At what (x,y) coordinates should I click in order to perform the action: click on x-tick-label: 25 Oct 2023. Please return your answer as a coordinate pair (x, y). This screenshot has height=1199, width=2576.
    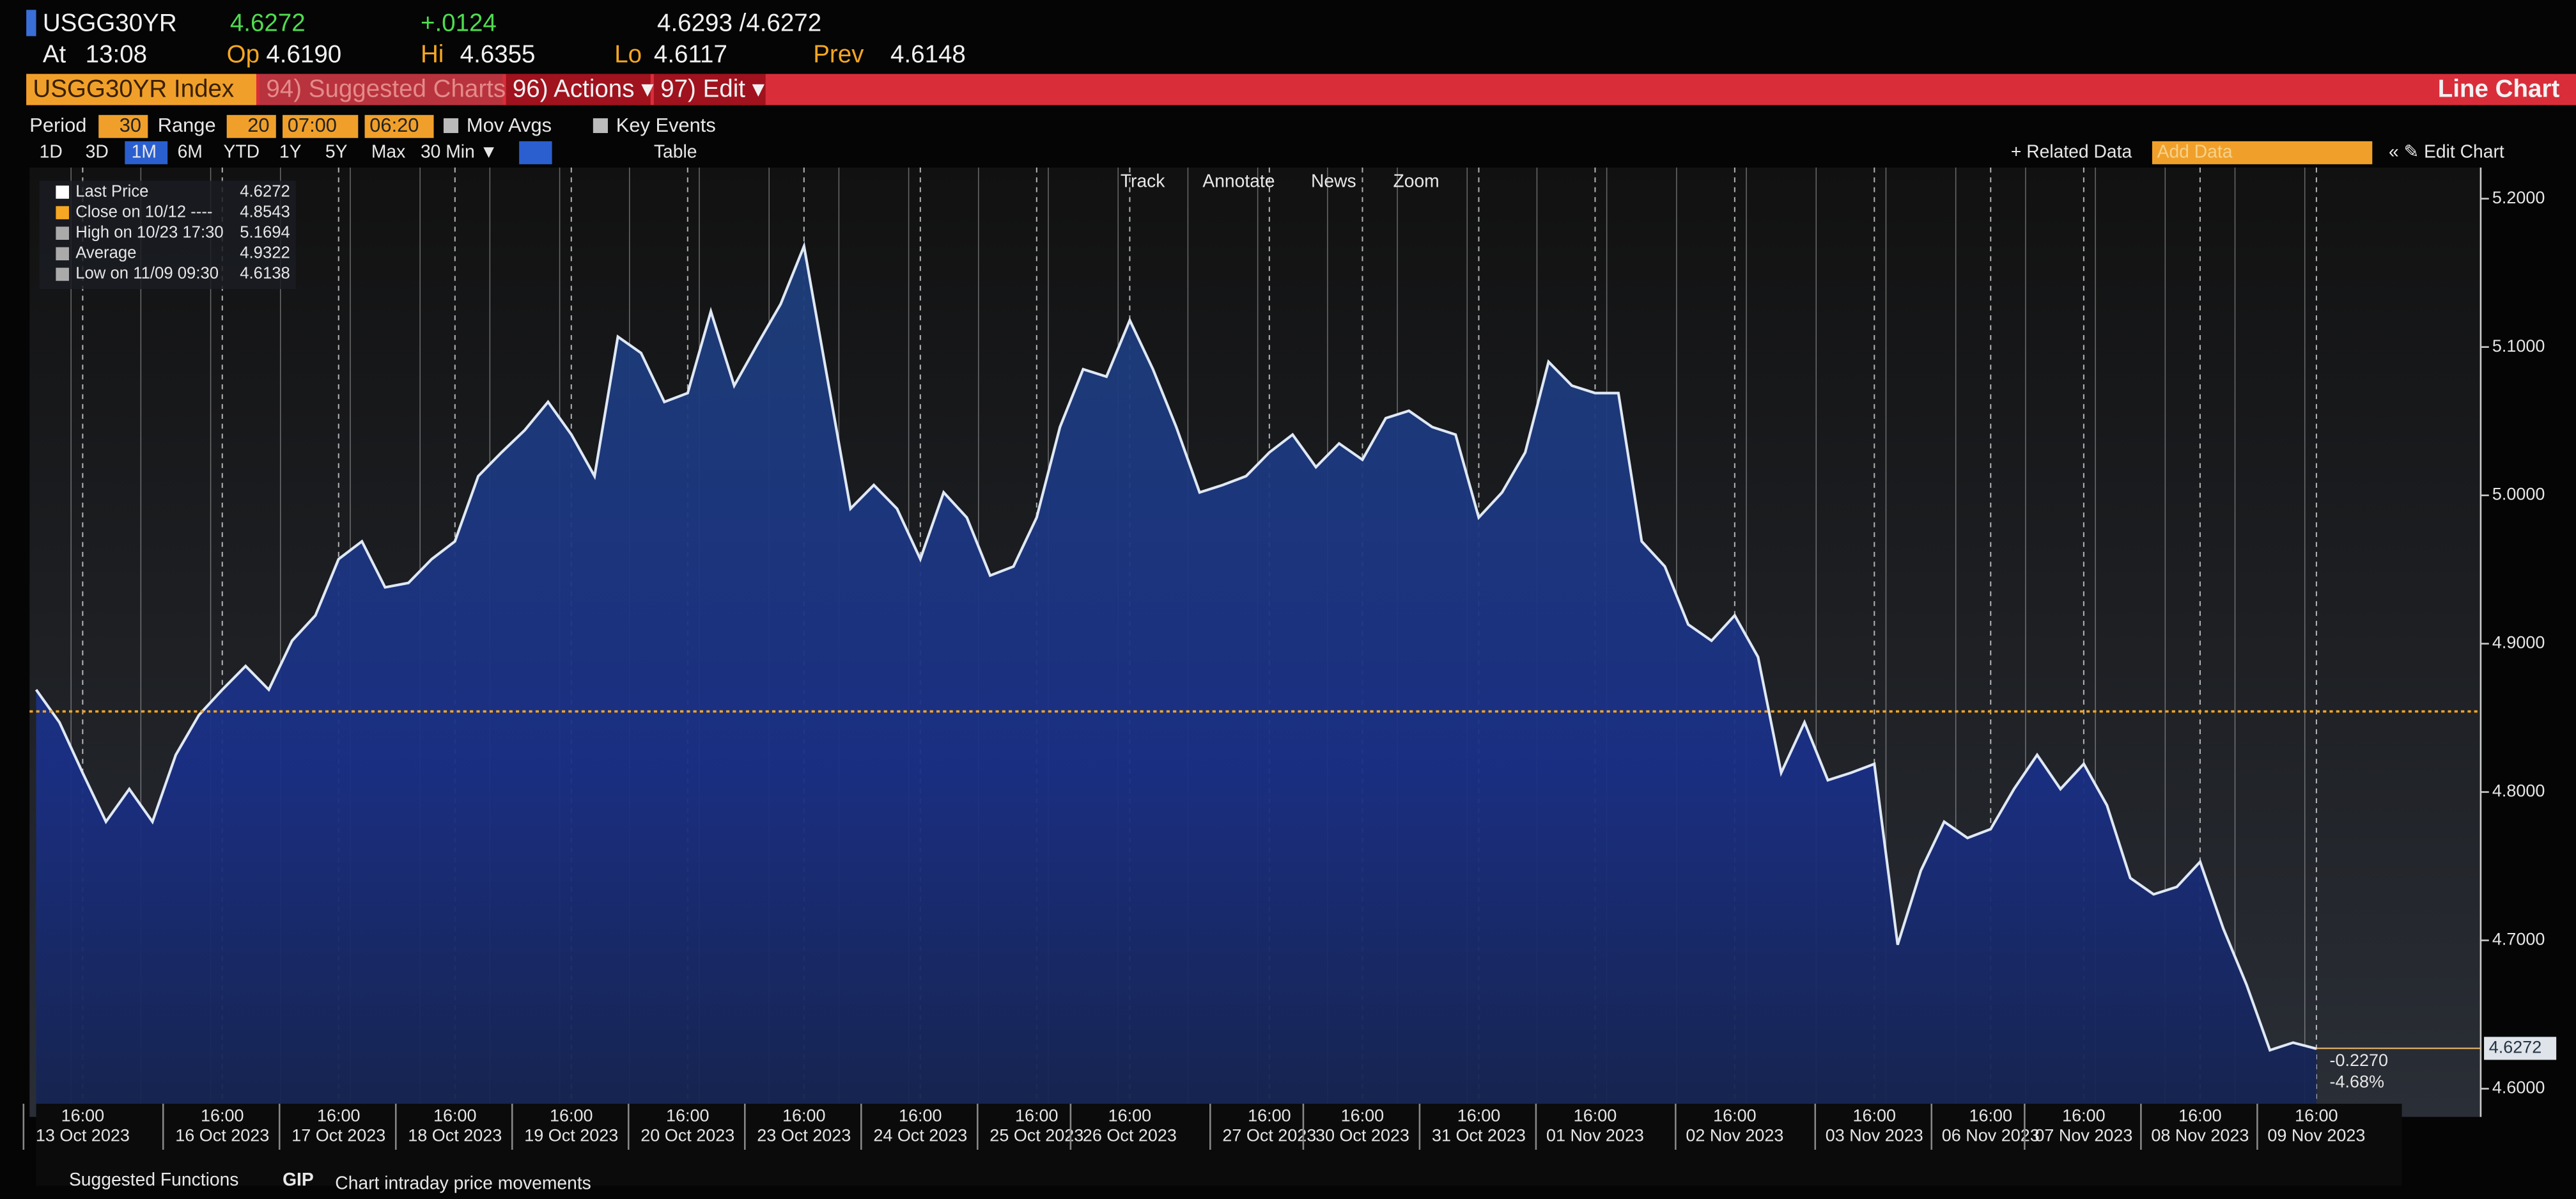
    Looking at the image, I should click on (1036, 1135).